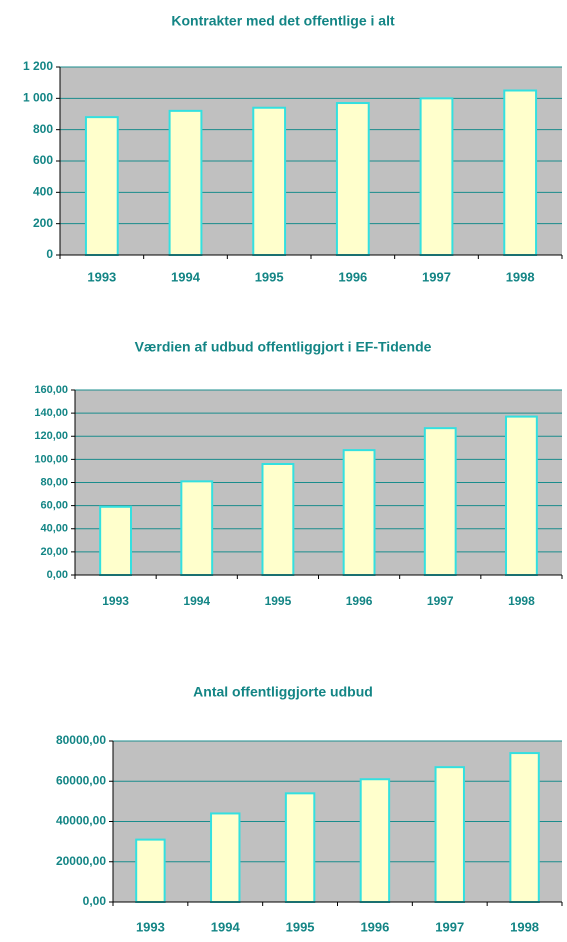 Image resolution: width=567 pixels, height=942 pixels. Describe the element at coordinates (43, 192) in the screenshot. I see `y-tick-label: 400` at that location.